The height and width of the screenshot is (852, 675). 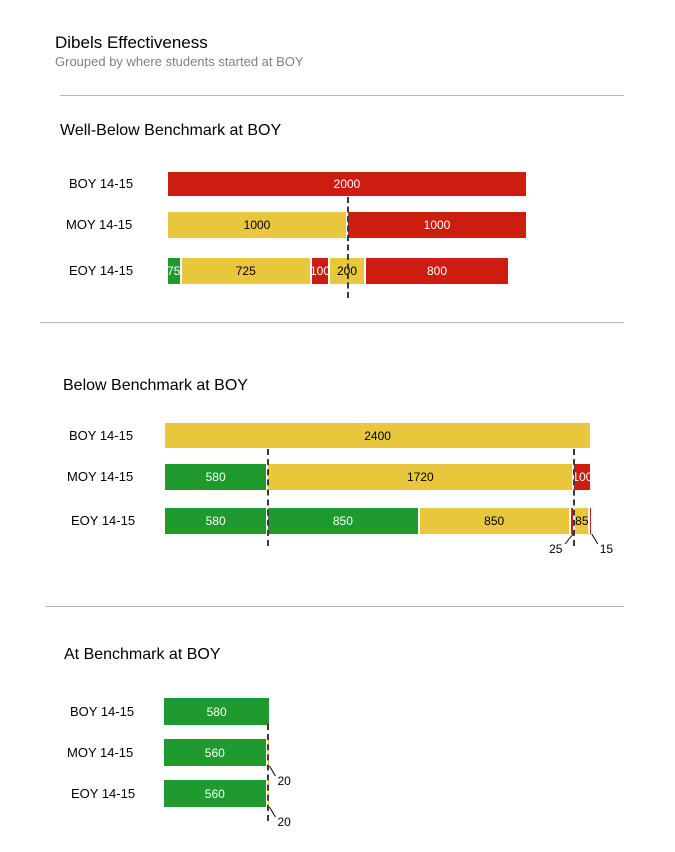 What do you see at coordinates (438, 225) in the screenshot?
I see `bar-segment: 1000` at bounding box center [438, 225].